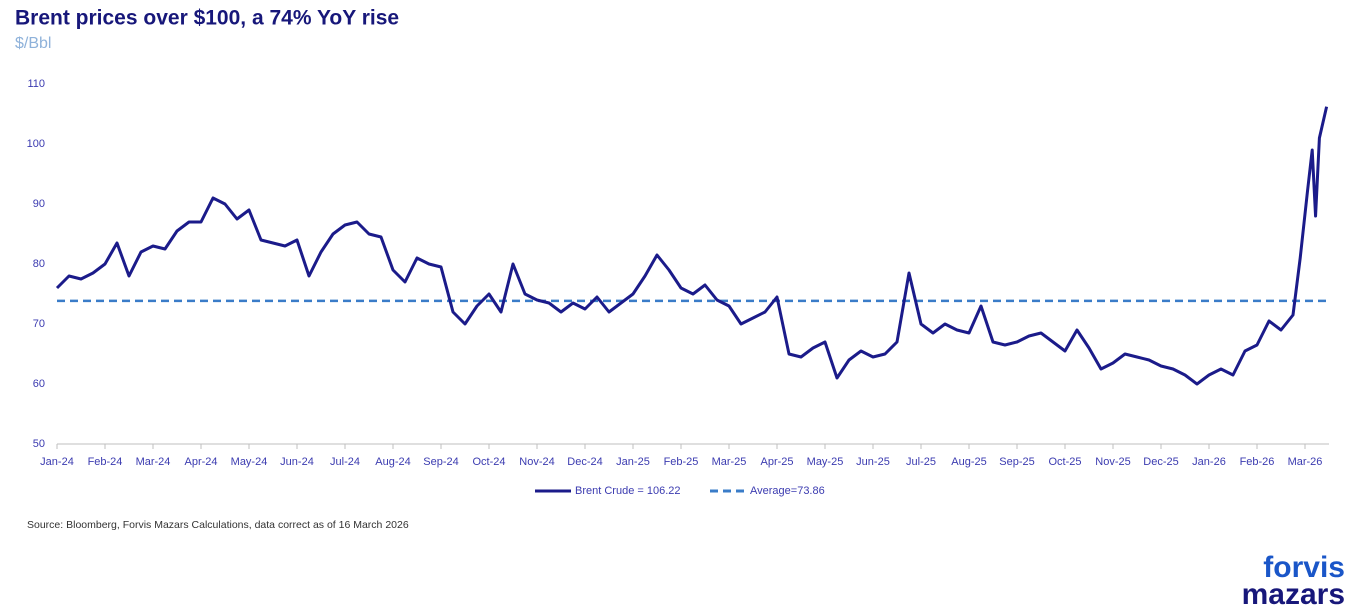  What do you see at coordinates (825, 462) in the screenshot?
I see `x-tick-label: May-25` at bounding box center [825, 462].